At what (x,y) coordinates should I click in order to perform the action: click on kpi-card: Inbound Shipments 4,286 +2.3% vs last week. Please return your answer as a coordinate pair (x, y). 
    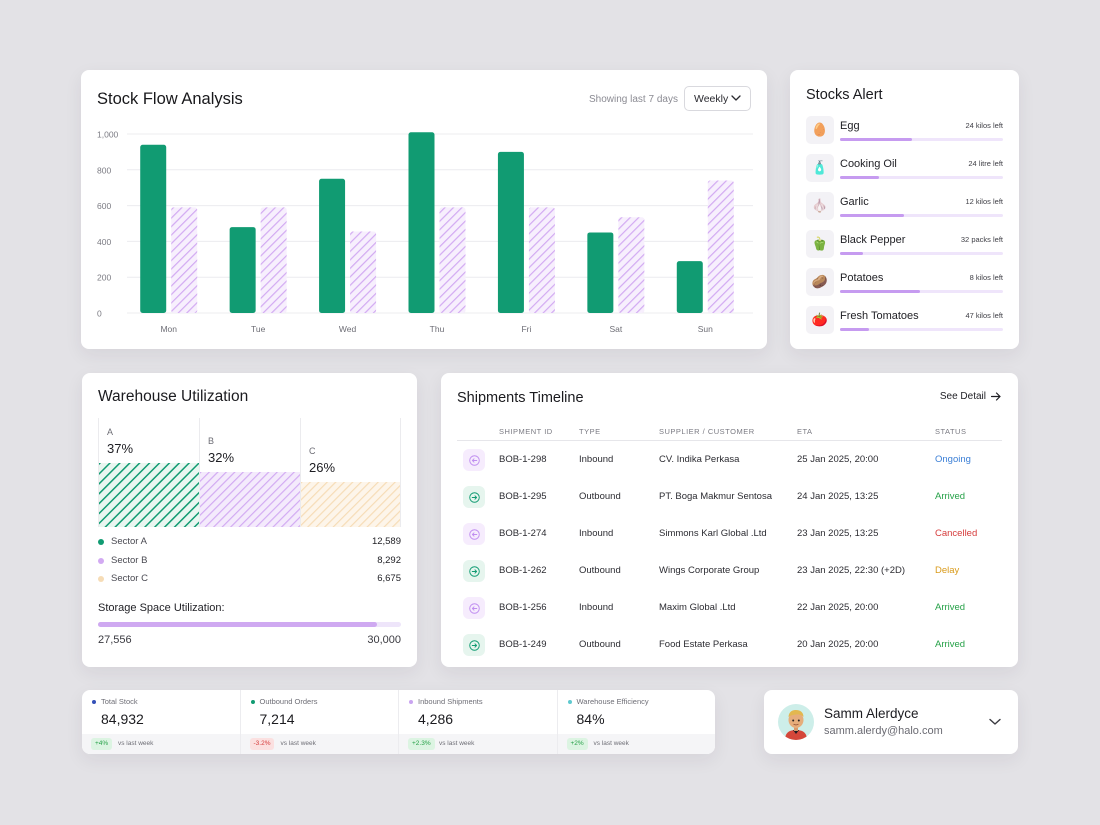
    Looking at the image, I should click on (478, 722).